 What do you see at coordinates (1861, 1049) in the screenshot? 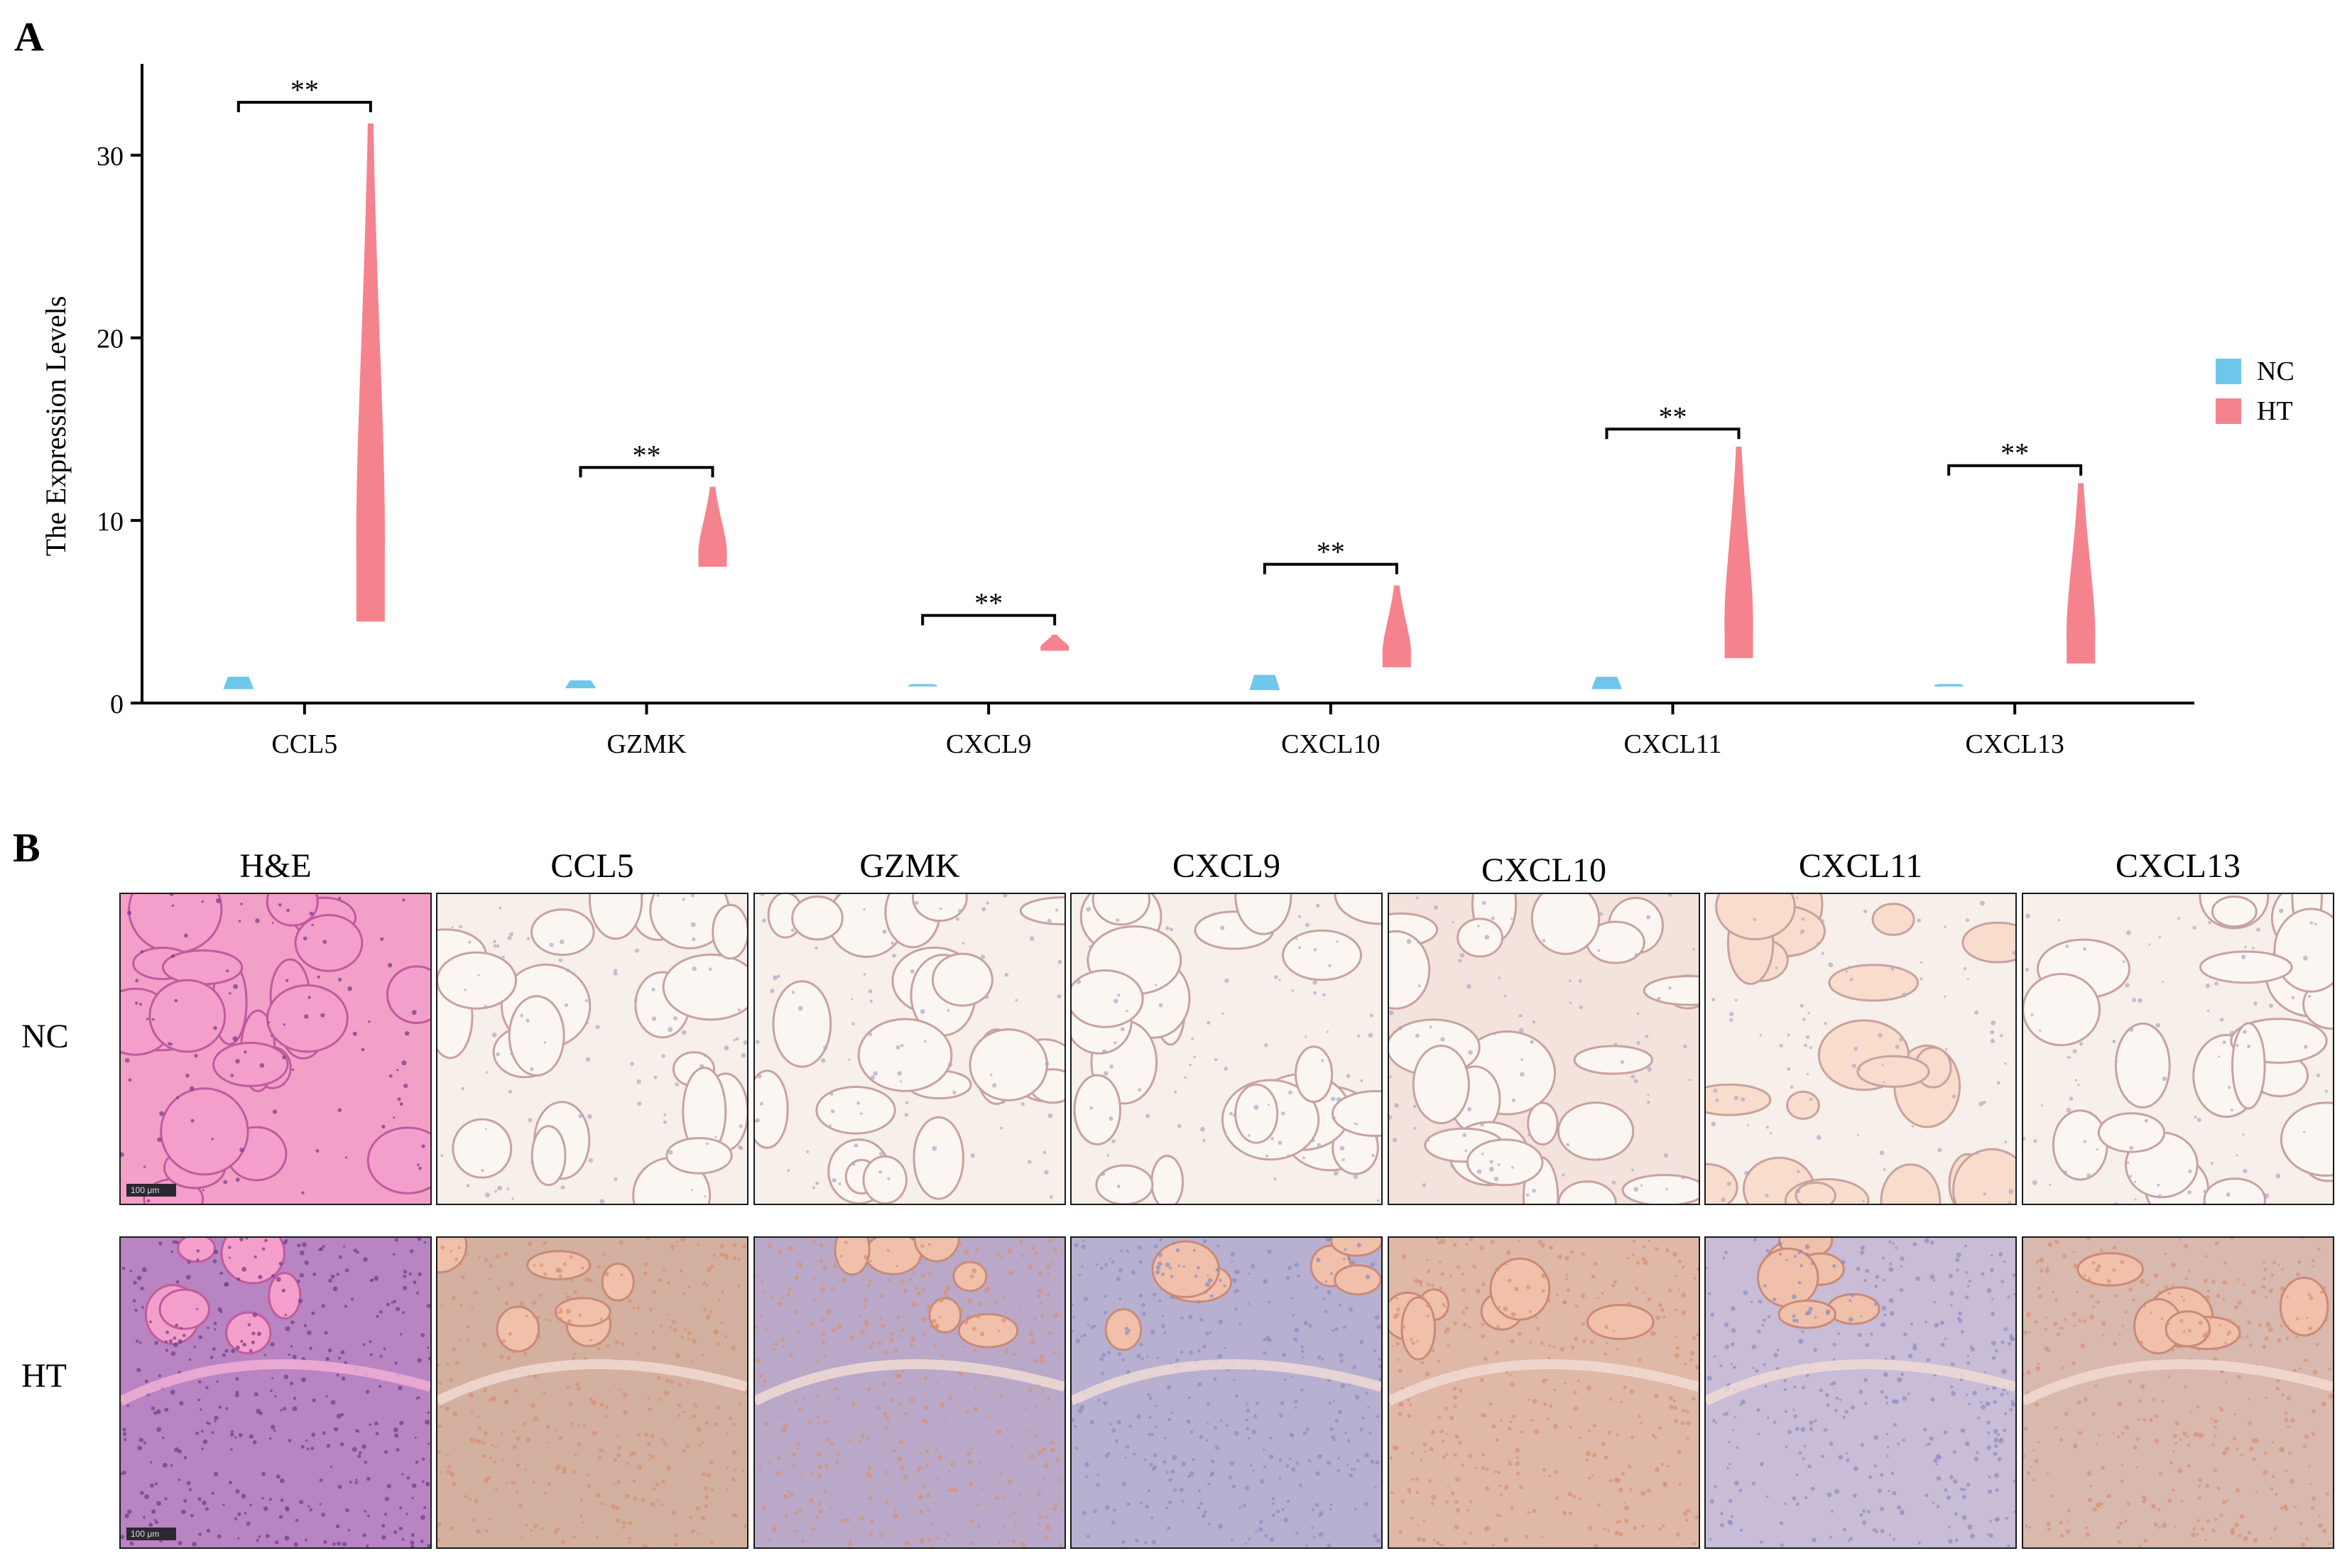
I see `micrograph-nc-cxcl11` at bounding box center [1861, 1049].